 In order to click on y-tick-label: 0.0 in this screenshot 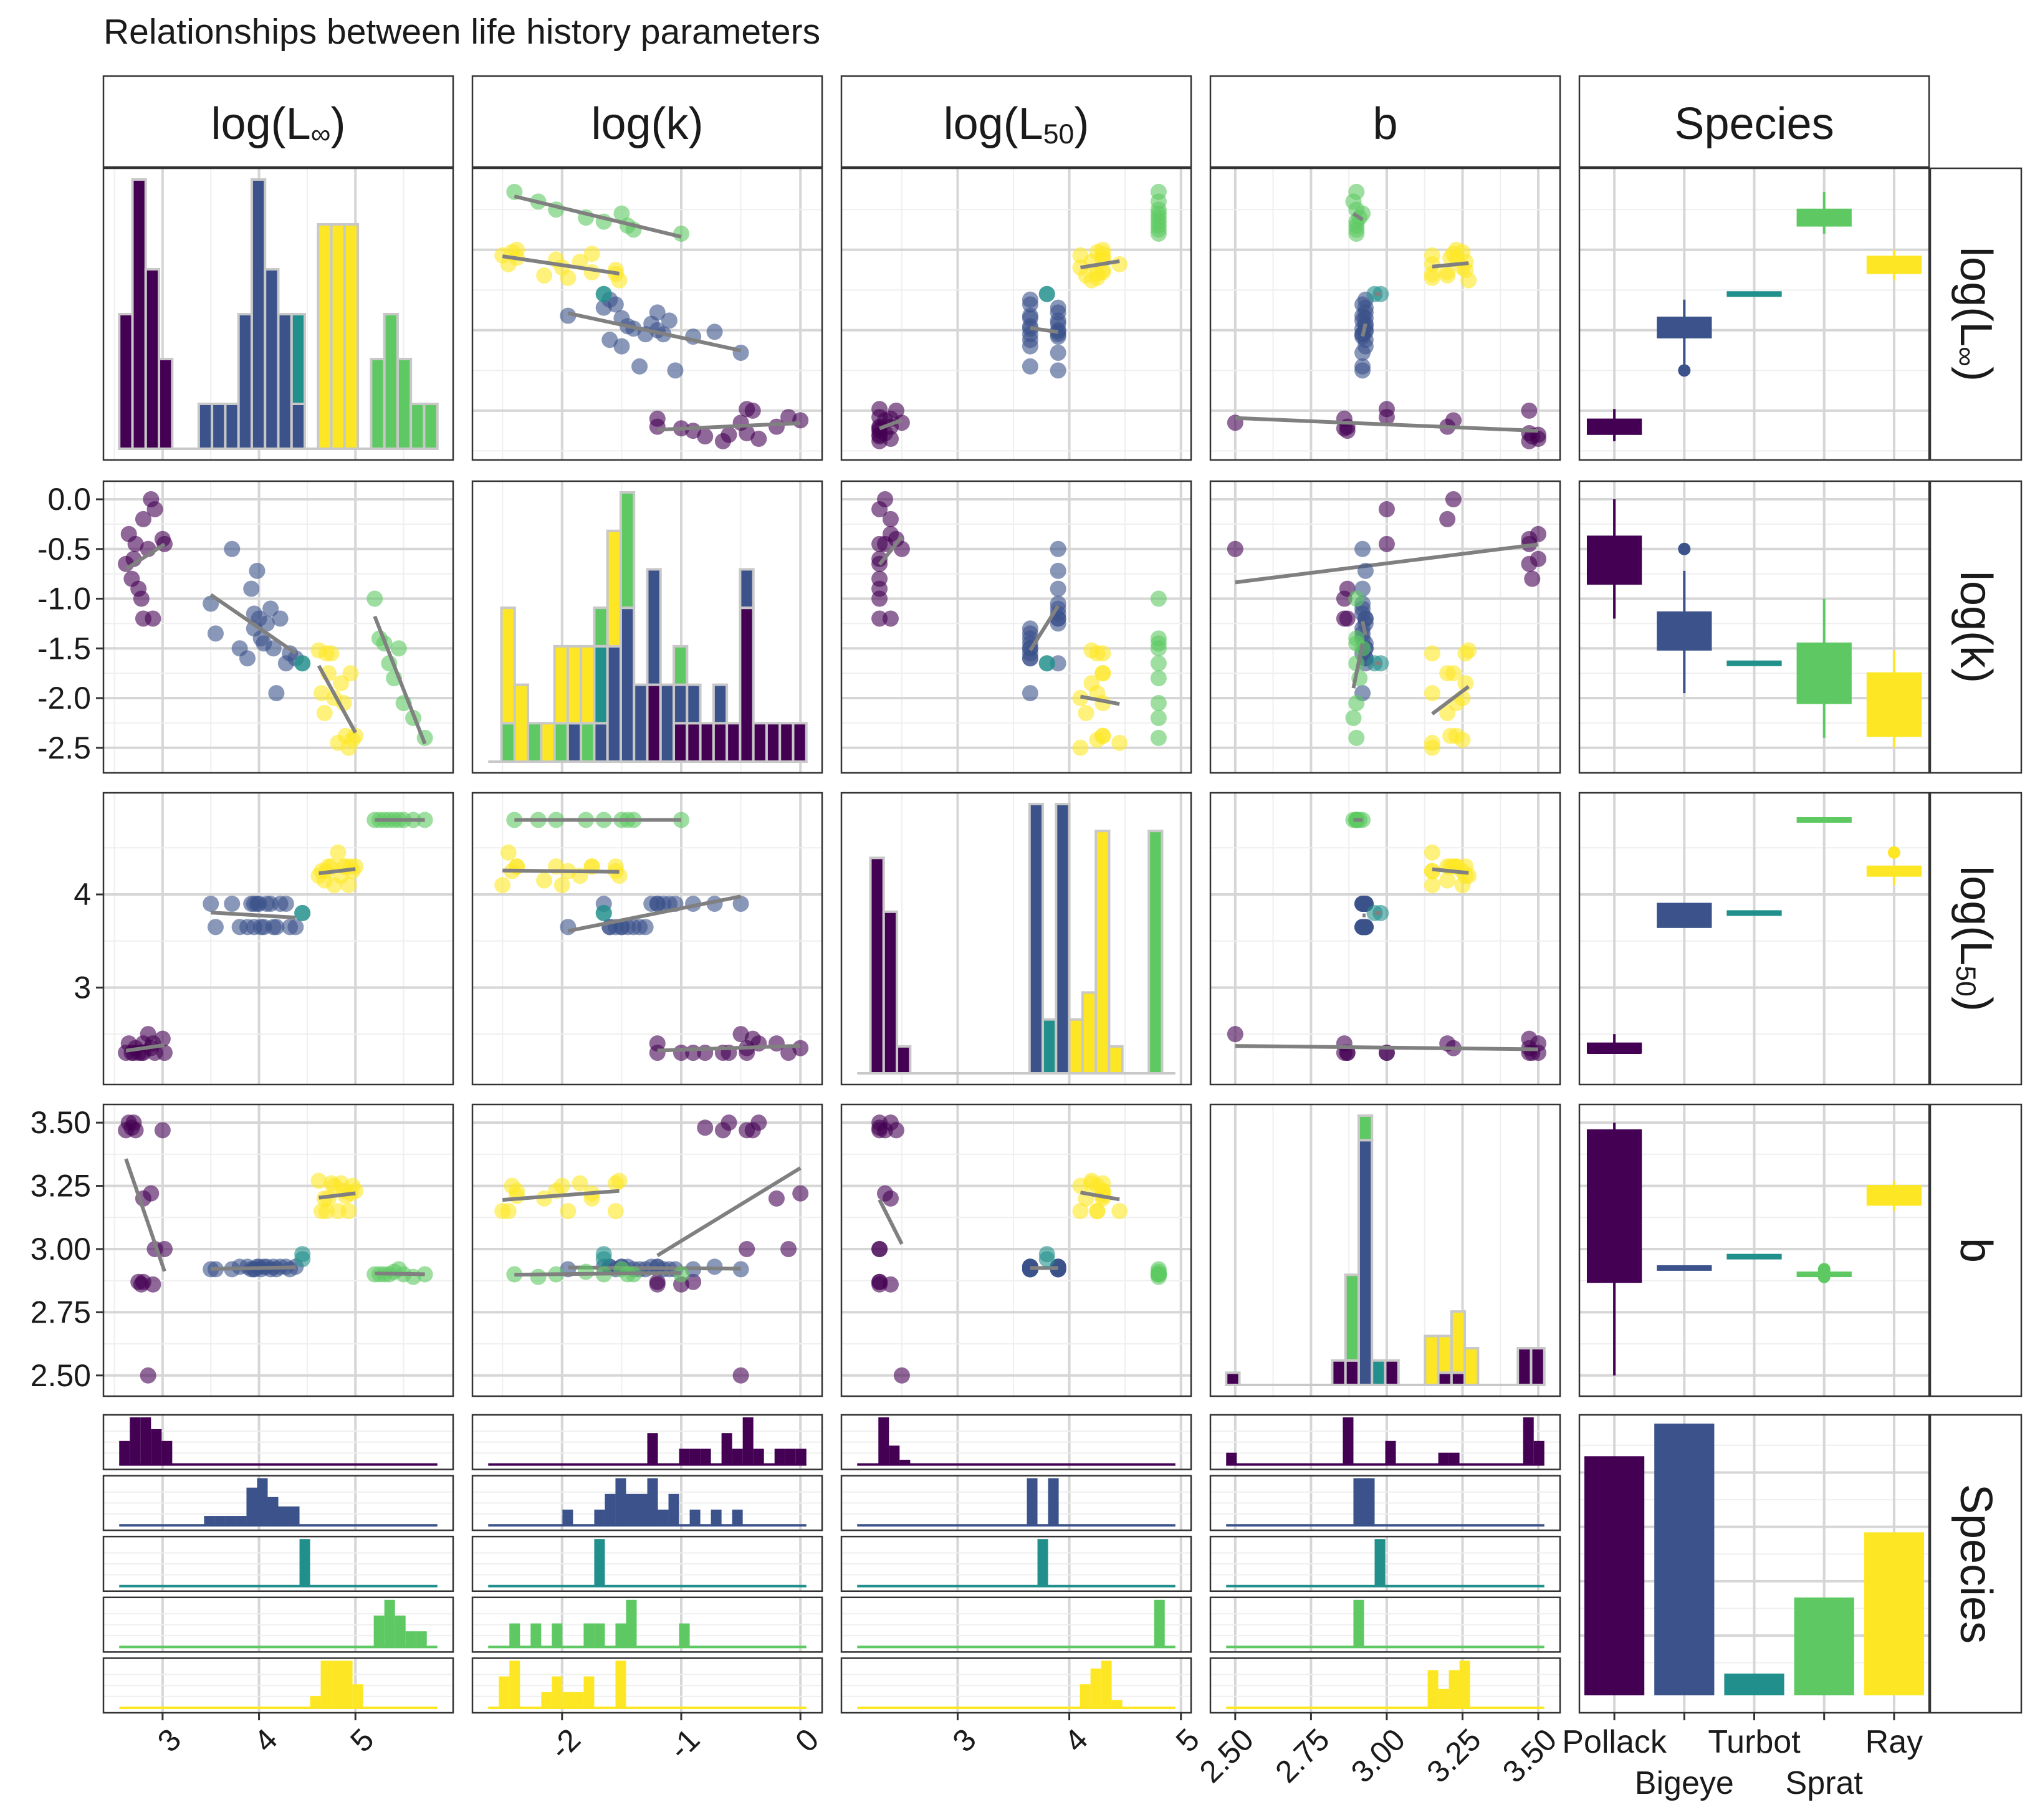, I will do `click(69, 500)`.